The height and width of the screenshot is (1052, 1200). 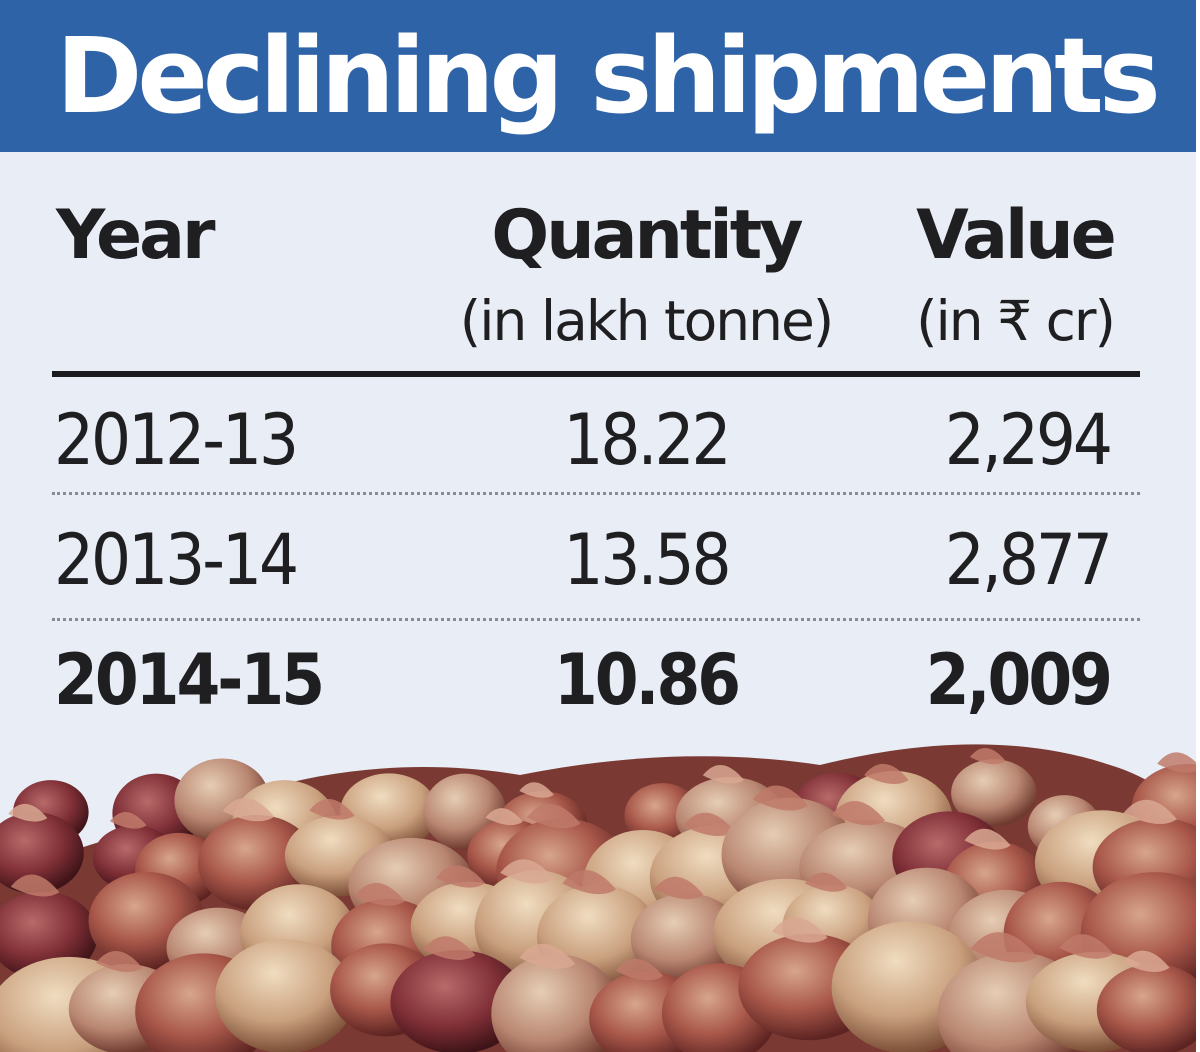 I want to click on cell-quantity-row-1: 18.22, so click(x=647, y=440).